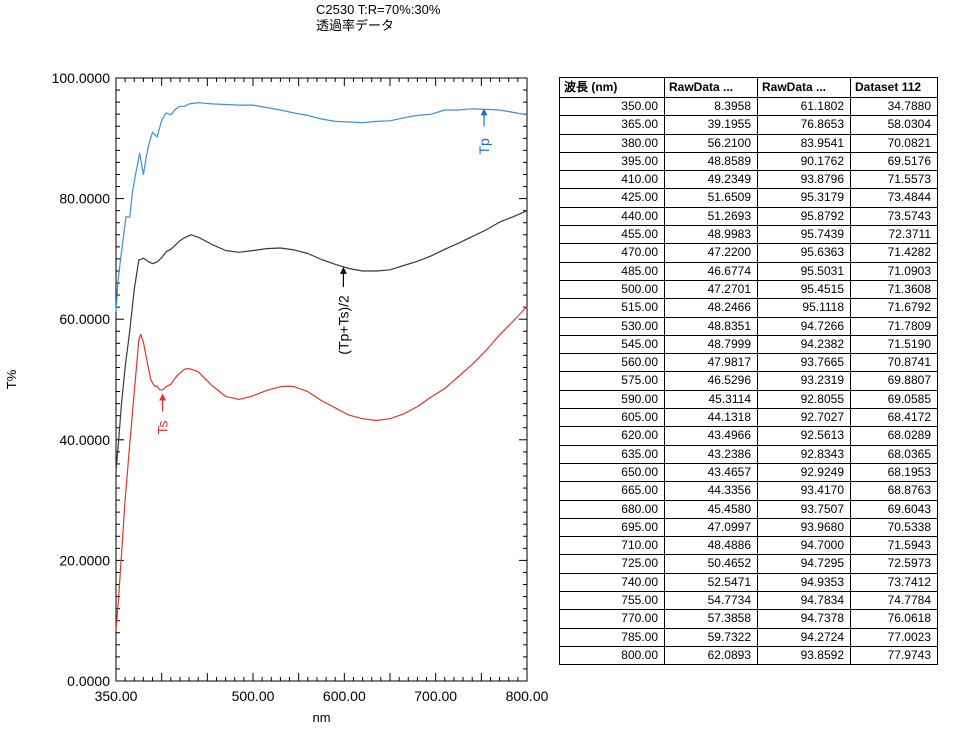  Describe the element at coordinates (612, 436) in the screenshot. I see `table-cell: 620.00` at that location.